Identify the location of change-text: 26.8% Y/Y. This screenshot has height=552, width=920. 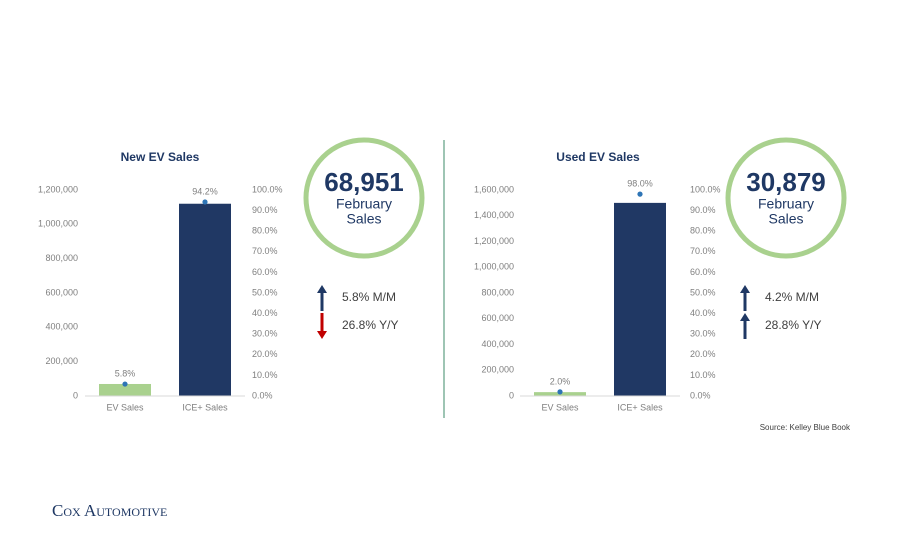
(370, 325).